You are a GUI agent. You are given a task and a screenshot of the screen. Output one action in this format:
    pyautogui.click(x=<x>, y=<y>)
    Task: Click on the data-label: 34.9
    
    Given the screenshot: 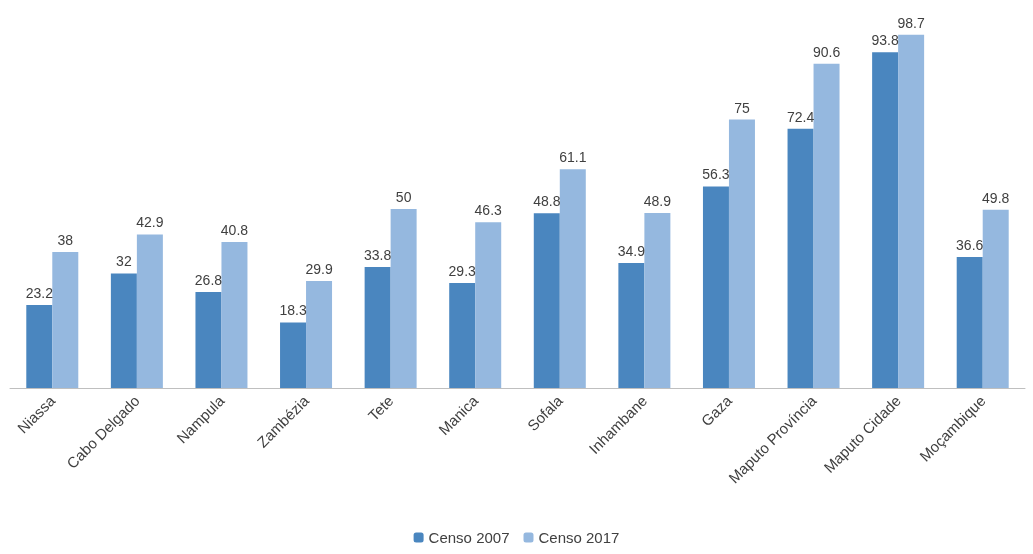 What is the action you would take?
    pyautogui.click(x=631, y=251)
    